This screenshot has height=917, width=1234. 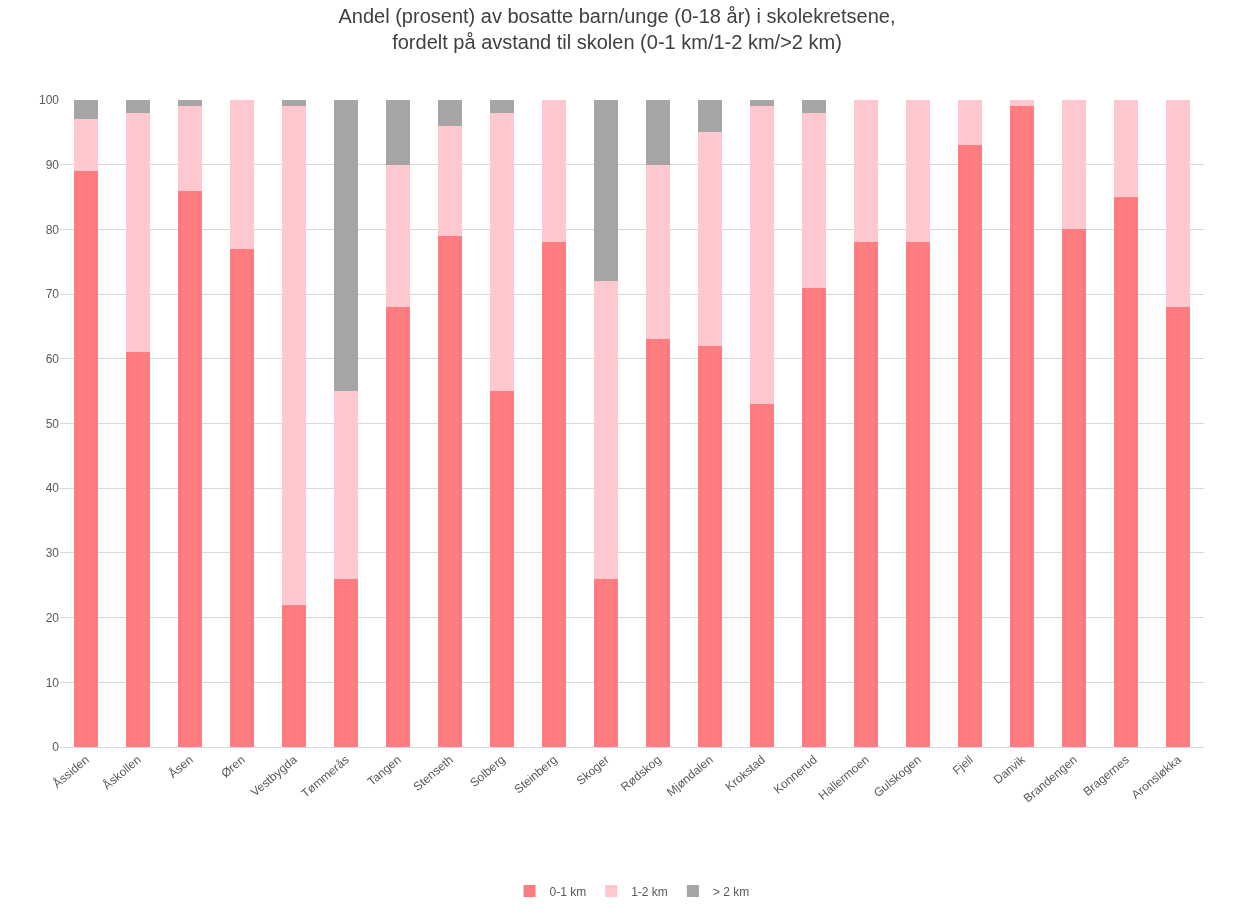 What do you see at coordinates (962, 765) in the screenshot?
I see `x-tick-label: Fjell` at bounding box center [962, 765].